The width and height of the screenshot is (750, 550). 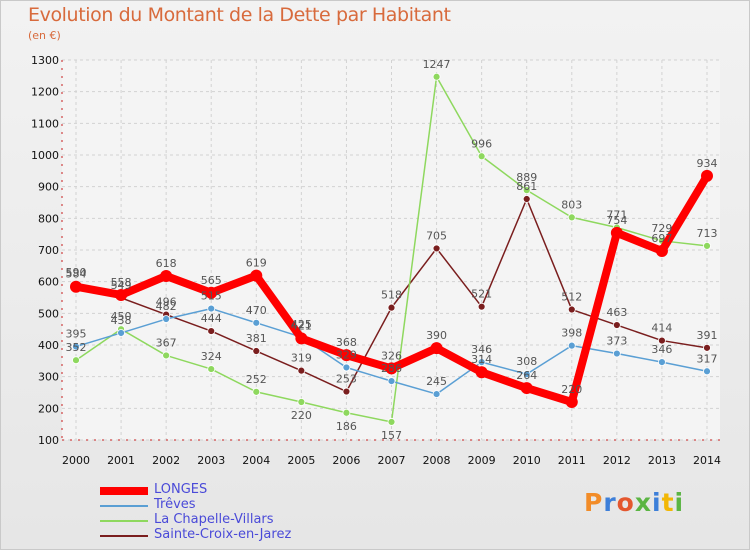 I want to click on data-label-treves: 329, so click(x=346, y=354).